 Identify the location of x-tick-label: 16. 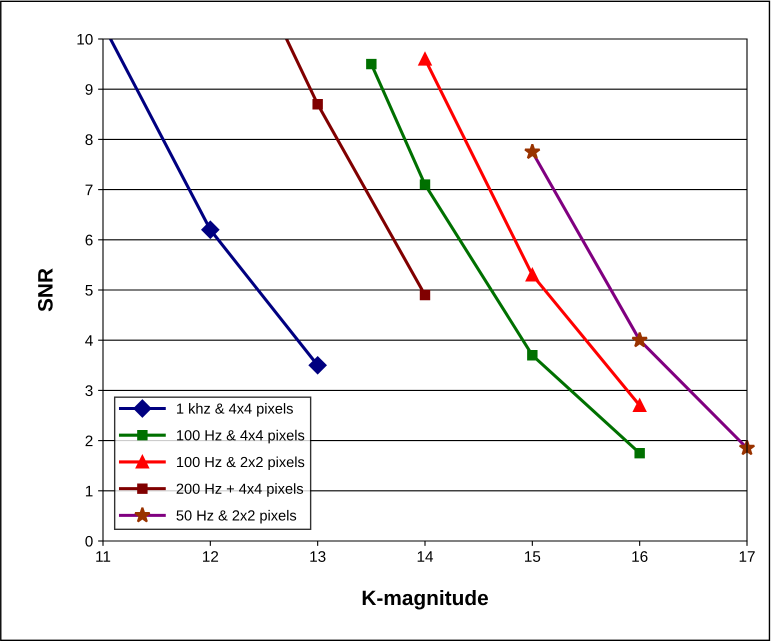
(640, 556).